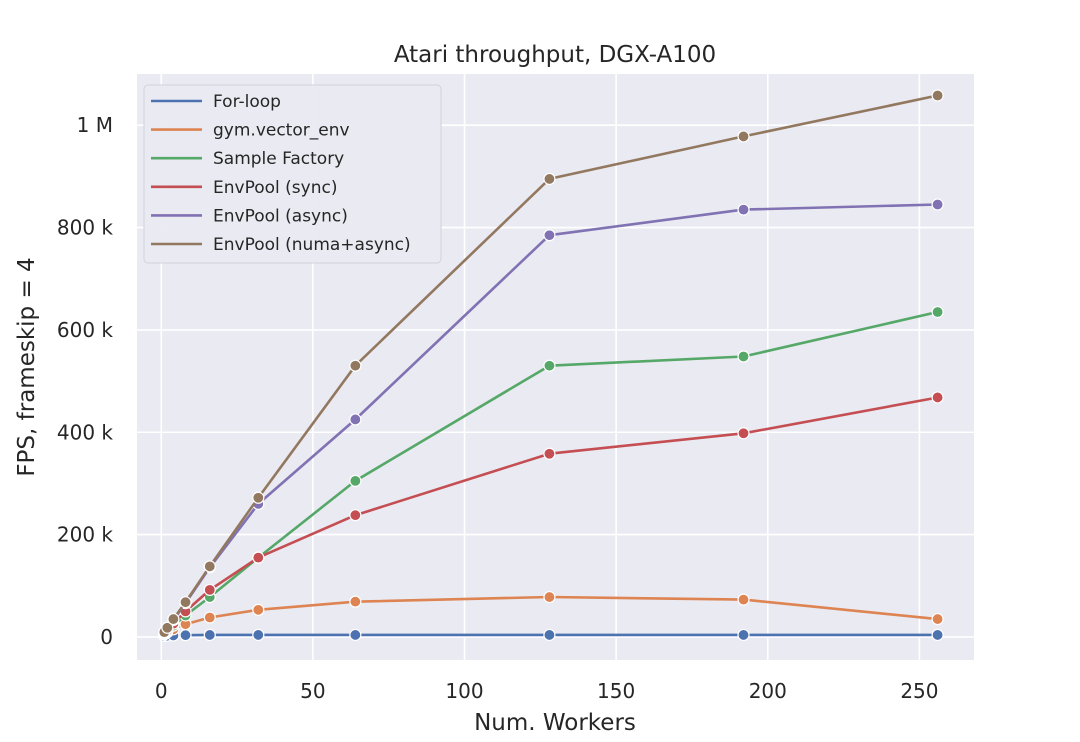 Image resolution: width=1080 pixels, height=742 pixels. I want to click on legend-box, so click(292, 174).